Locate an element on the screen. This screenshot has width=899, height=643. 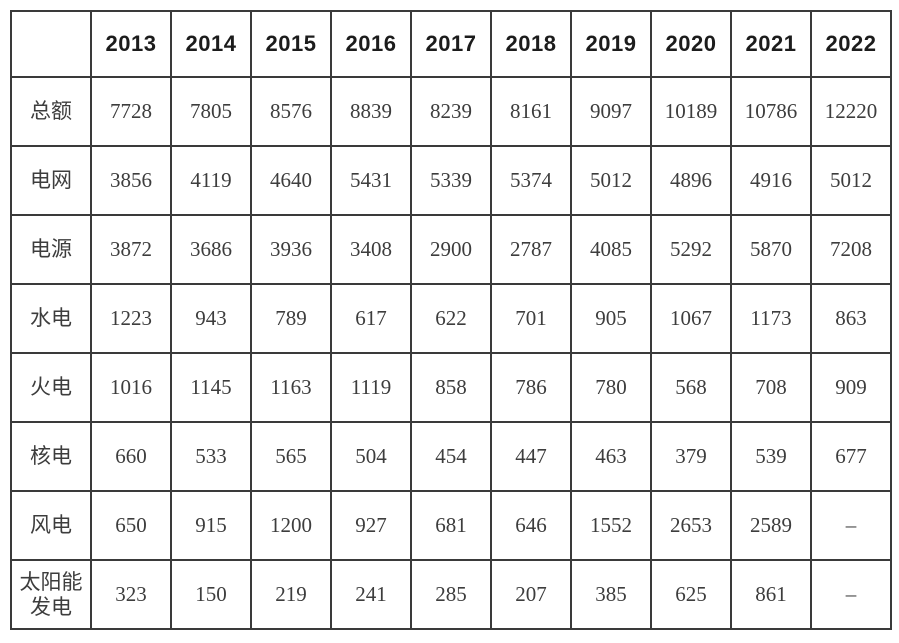
value-cell: 701 is located at coordinates (531, 318).